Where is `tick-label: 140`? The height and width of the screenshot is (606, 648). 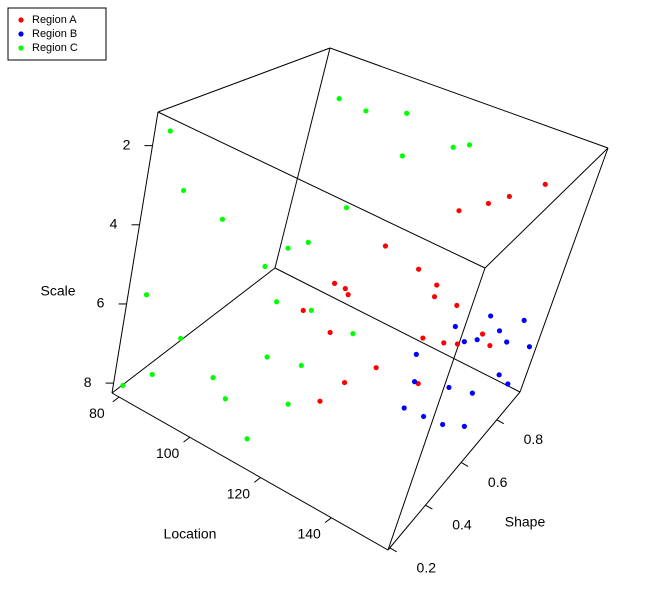 tick-label: 140 is located at coordinates (309, 534).